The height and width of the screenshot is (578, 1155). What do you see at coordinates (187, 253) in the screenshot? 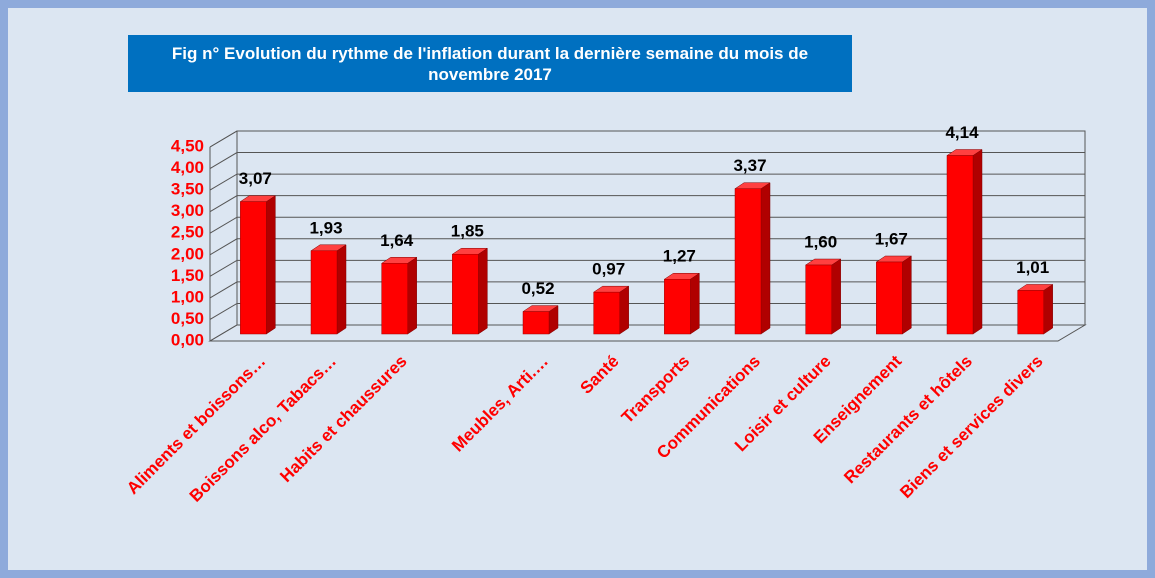
I see `y-tick-label: 2,00` at bounding box center [187, 253].